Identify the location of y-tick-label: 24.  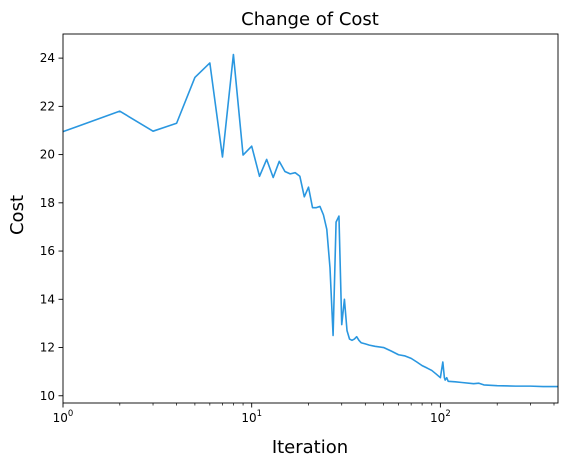
(47, 58).